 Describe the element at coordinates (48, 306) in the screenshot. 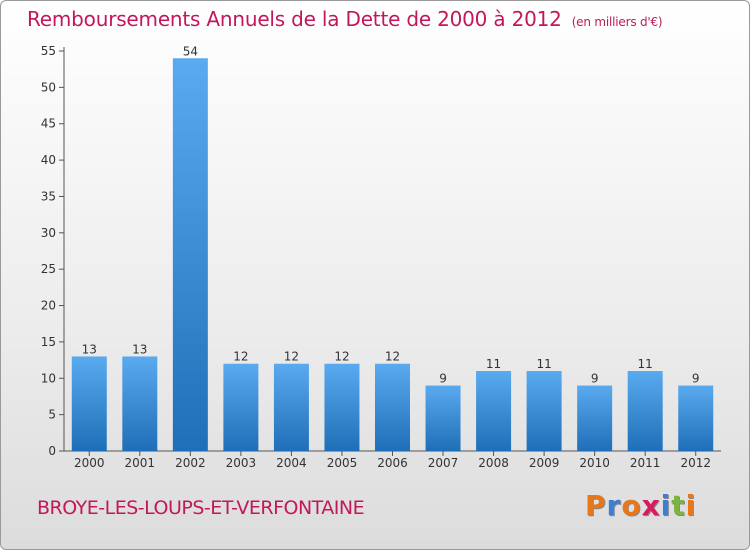

I see `y-tick-label: 20` at that location.